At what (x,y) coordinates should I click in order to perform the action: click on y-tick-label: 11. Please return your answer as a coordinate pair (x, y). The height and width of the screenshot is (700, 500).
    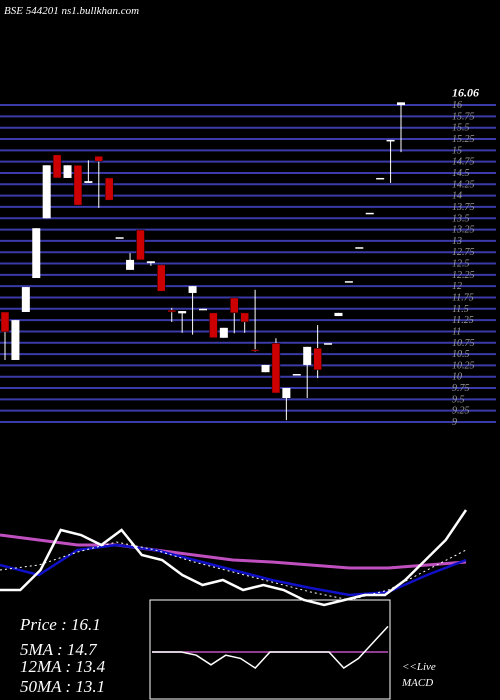
    Looking at the image, I should click on (456, 331).